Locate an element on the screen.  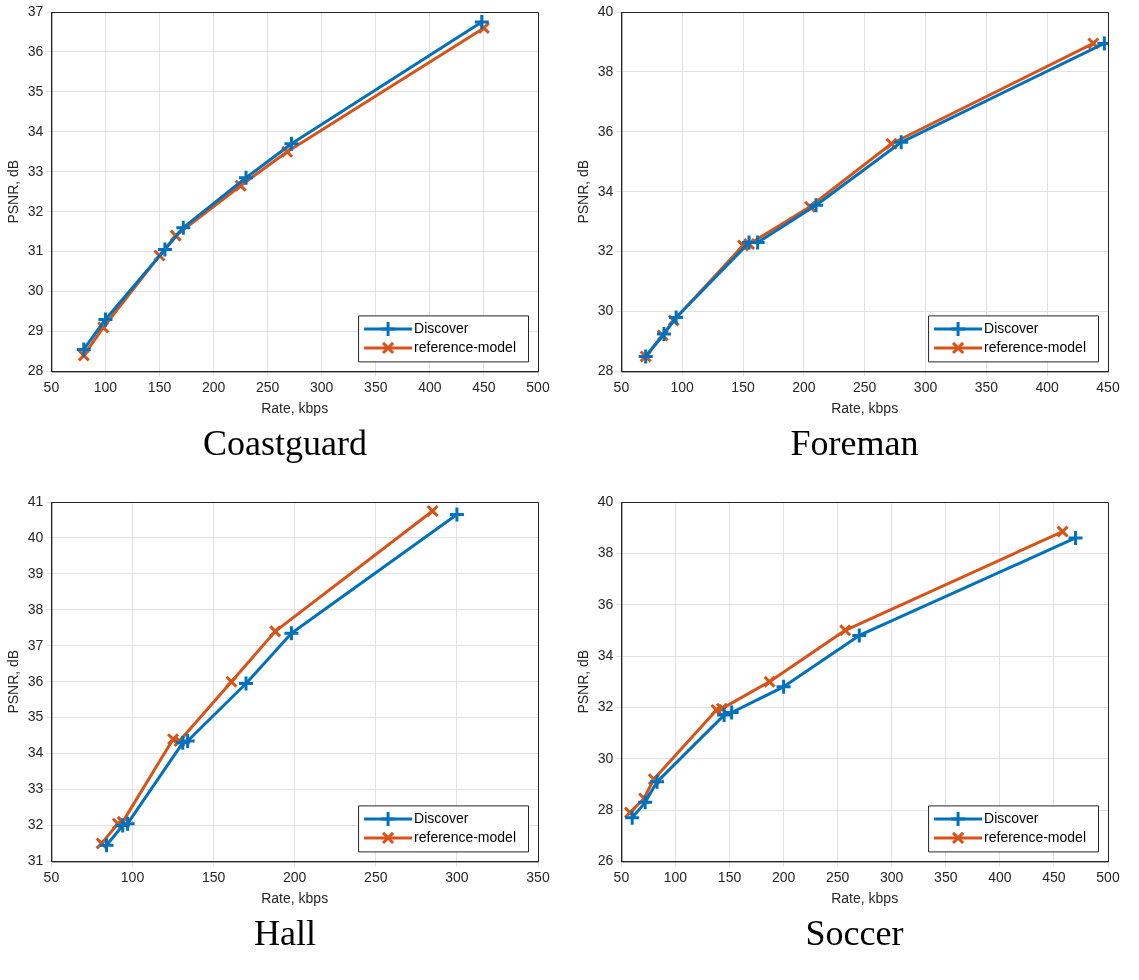
x-tick-label: 200 is located at coordinates (295, 876).